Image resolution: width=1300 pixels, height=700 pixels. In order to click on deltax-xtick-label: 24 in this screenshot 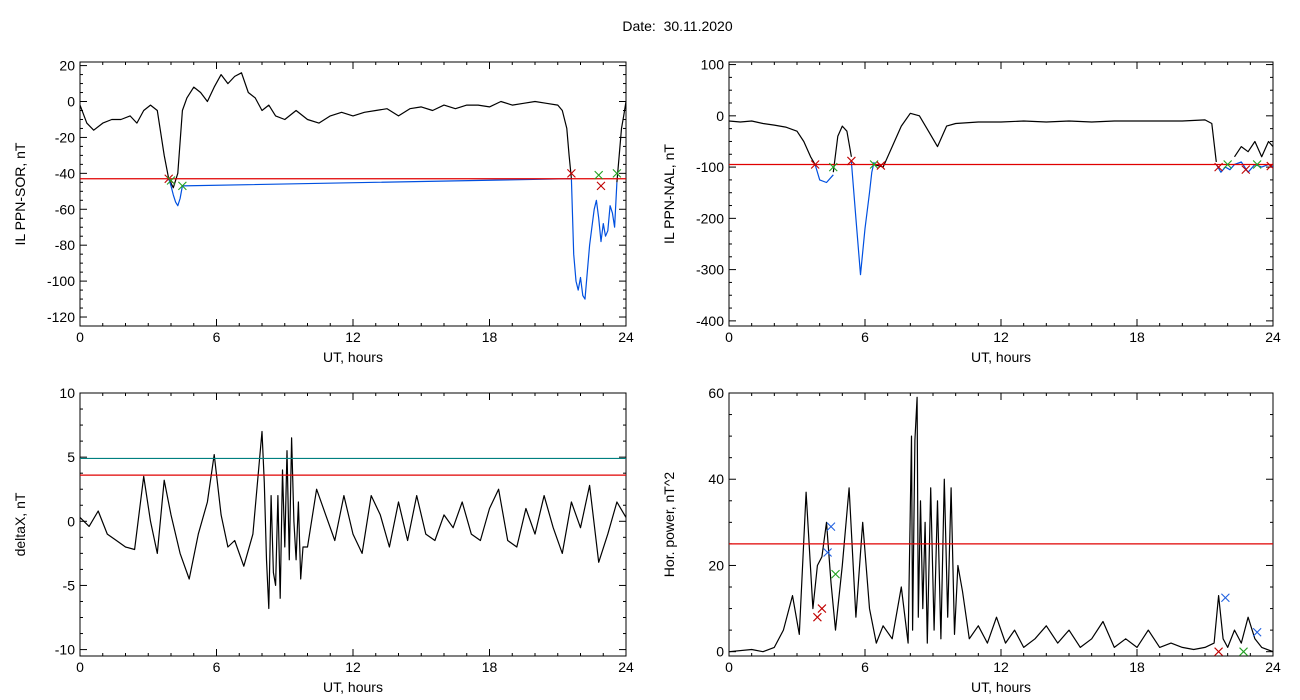, I will do `click(626, 667)`.